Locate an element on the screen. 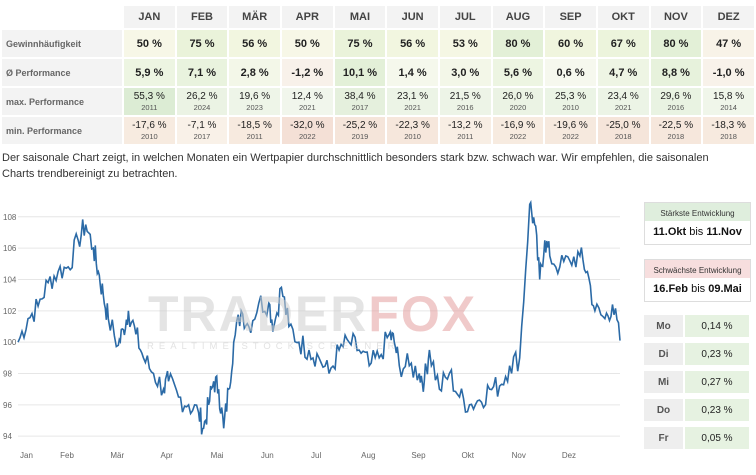 The height and width of the screenshot is (475, 756). y-tick-label: 102 is located at coordinates (10, 311).